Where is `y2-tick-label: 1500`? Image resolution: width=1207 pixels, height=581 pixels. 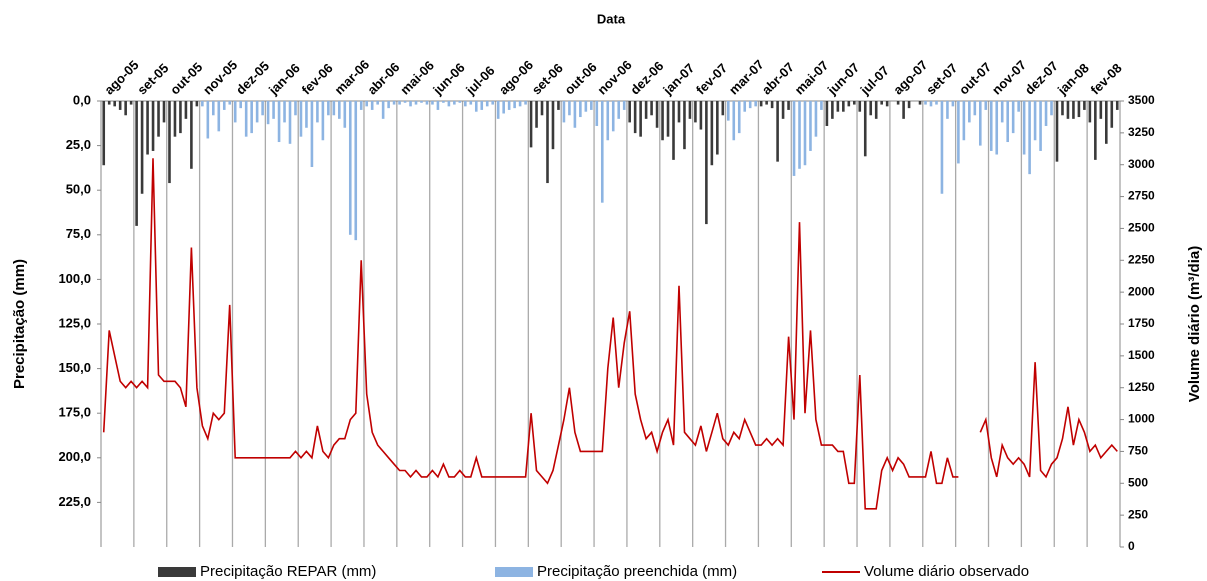 y2-tick-label: 1500 is located at coordinates (1141, 355).